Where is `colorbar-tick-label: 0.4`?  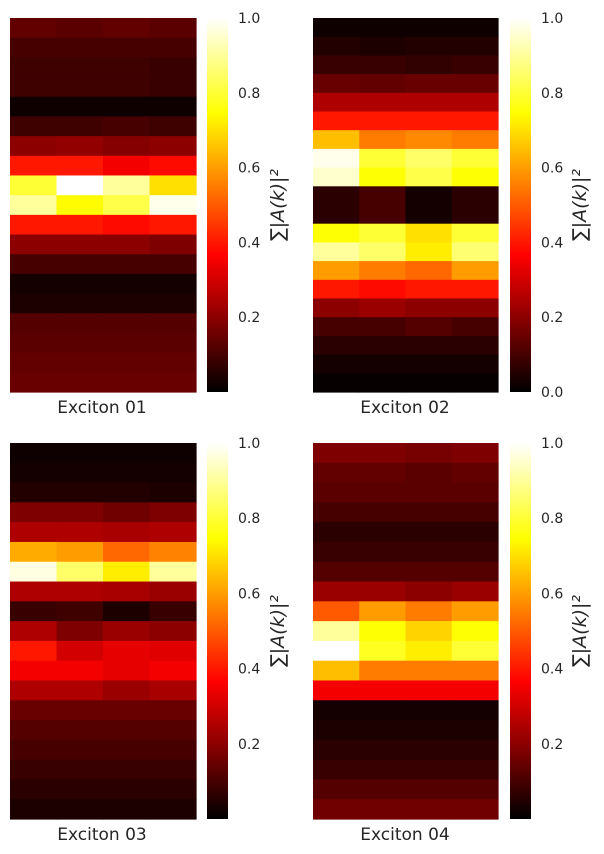 colorbar-tick-label: 0.4 is located at coordinates (249, 243).